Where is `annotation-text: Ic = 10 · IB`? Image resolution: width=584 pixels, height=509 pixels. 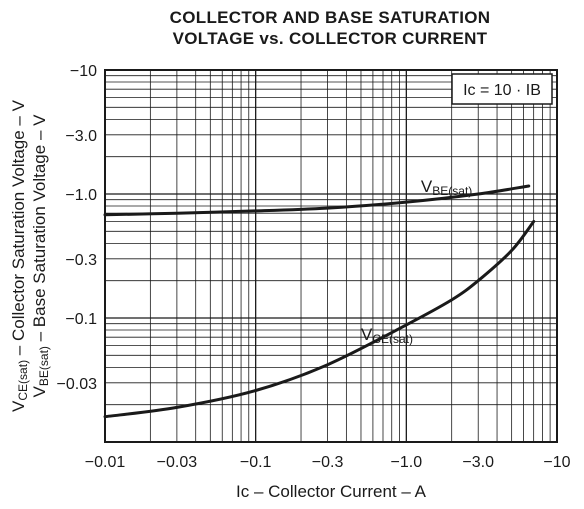
annotation-text: Ic = 10 · IB is located at coordinates (502, 90).